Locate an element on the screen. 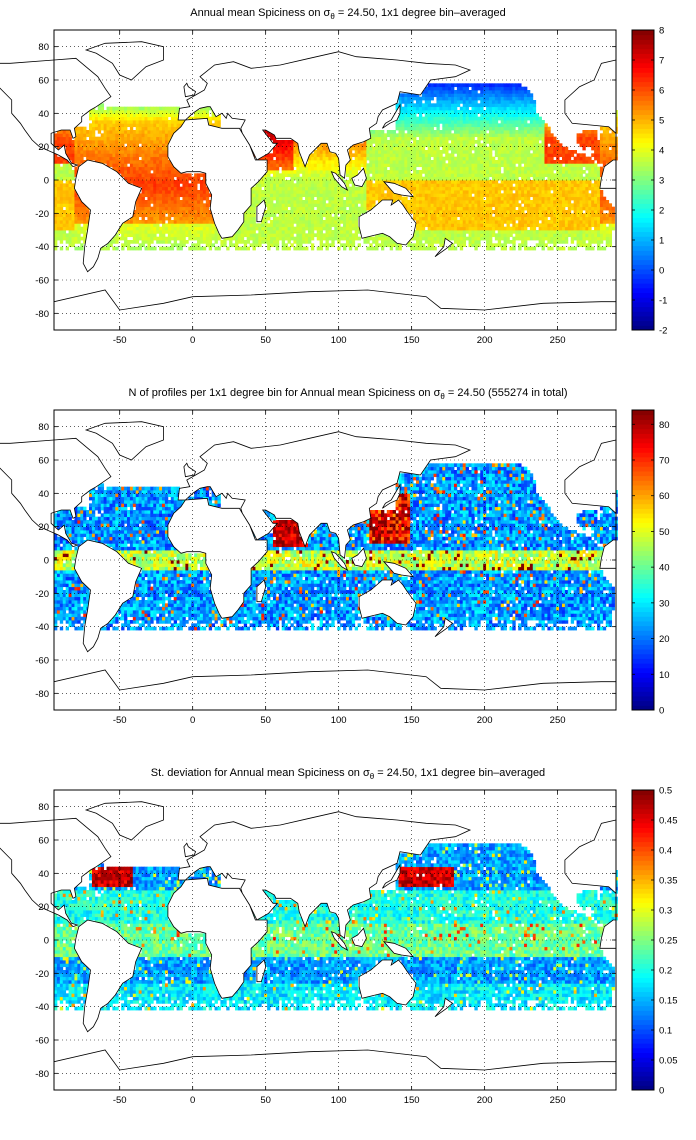  colorbar-tick-label: 30 is located at coordinates (664, 603).